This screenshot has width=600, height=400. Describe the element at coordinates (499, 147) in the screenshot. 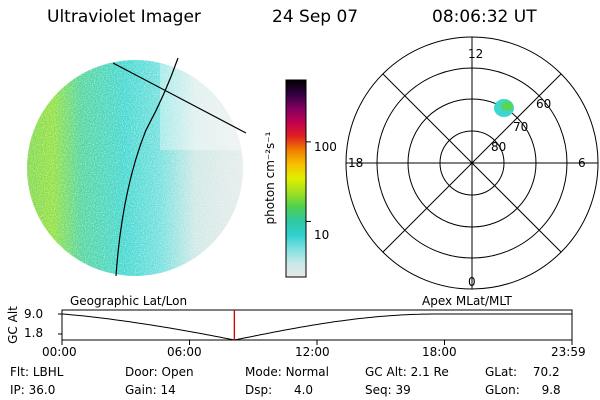

I see `lat-label-80: 80` at that location.